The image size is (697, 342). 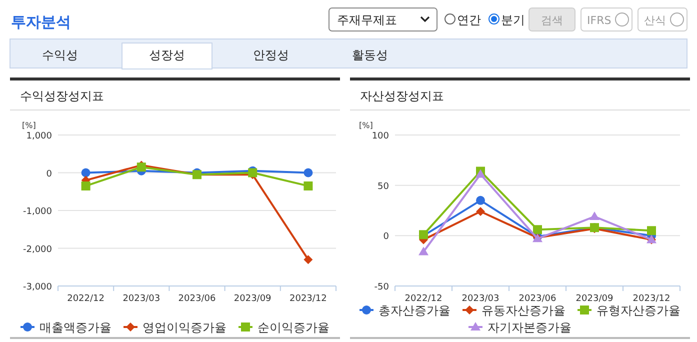 I want to click on legend-label: 총자산증가율, so click(x=414, y=311).